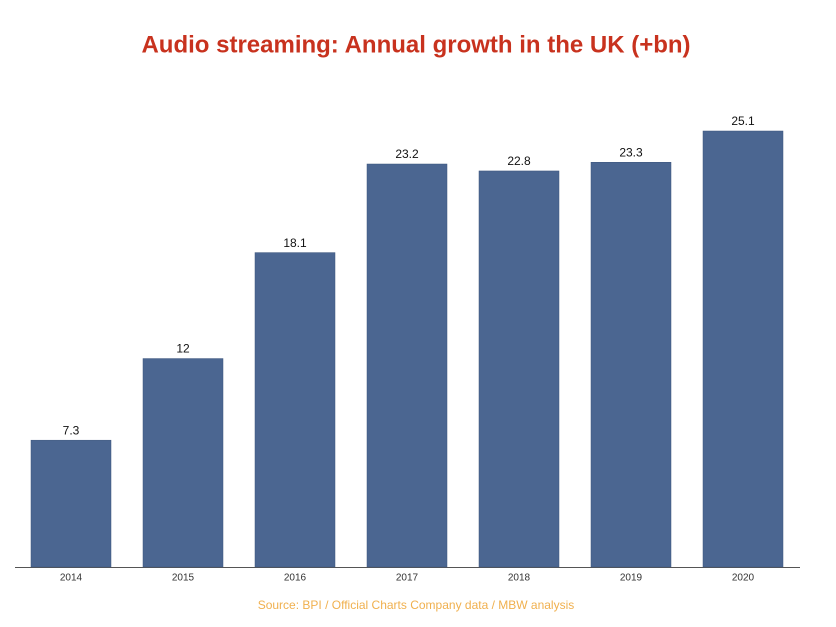 The height and width of the screenshot is (627, 836). I want to click on value-label: 7.3, so click(71, 430).